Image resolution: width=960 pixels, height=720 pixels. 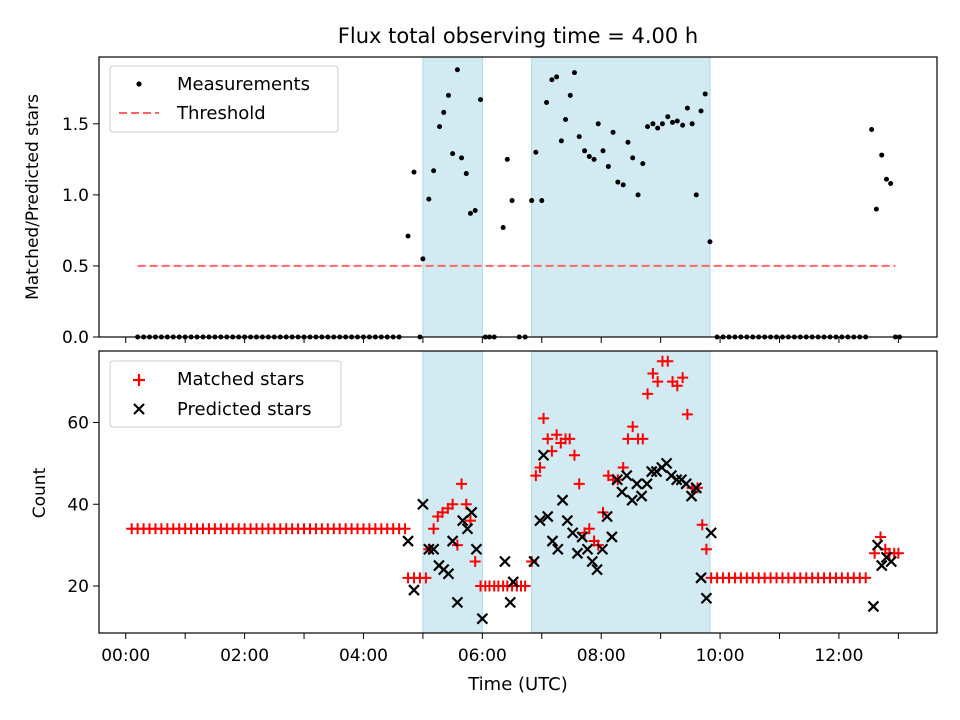 What do you see at coordinates (139, 380) in the screenshot?
I see `legend-matched-marker` at bounding box center [139, 380].